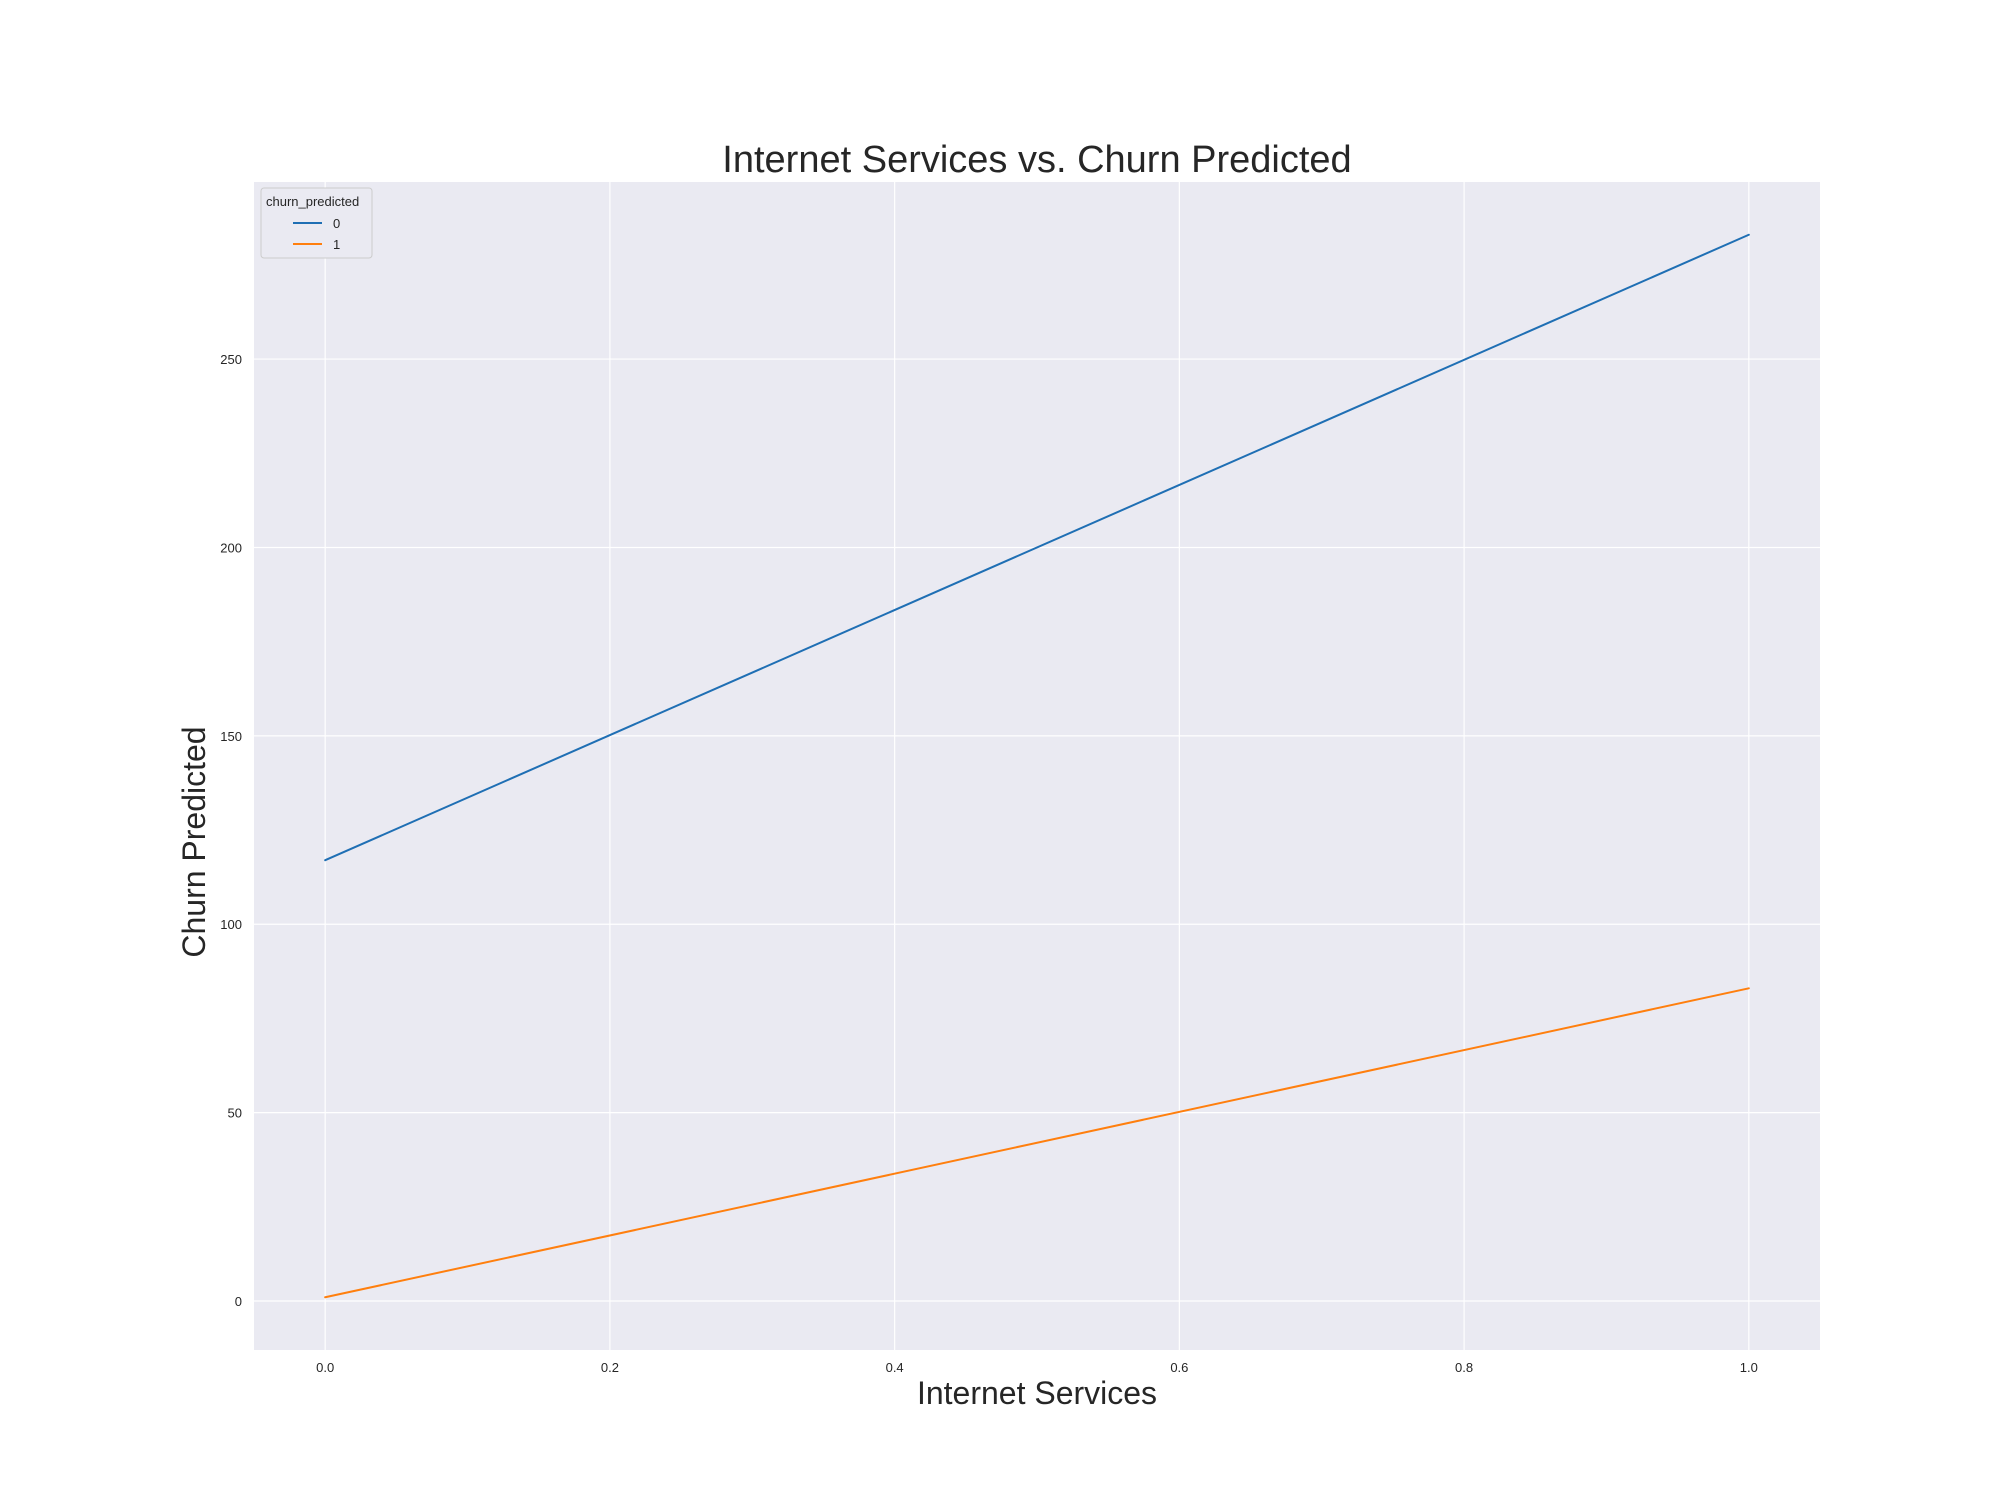  What do you see at coordinates (238, 1301) in the screenshot?
I see `y-tick-label: 0` at bounding box center [238, 1301].